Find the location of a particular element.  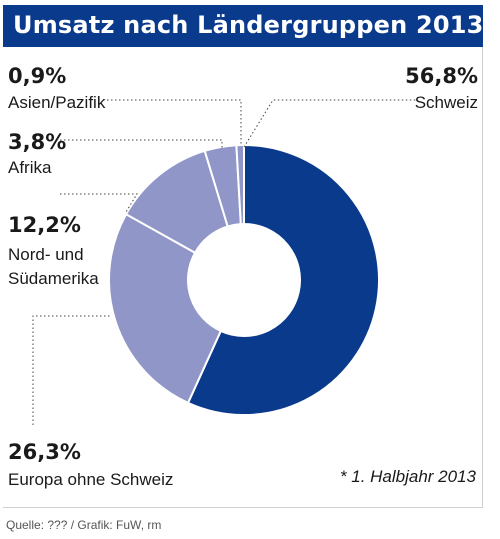

source-line: Quelle: ??? / Grafik: FuW, rm is located at coordinates (84, 525).